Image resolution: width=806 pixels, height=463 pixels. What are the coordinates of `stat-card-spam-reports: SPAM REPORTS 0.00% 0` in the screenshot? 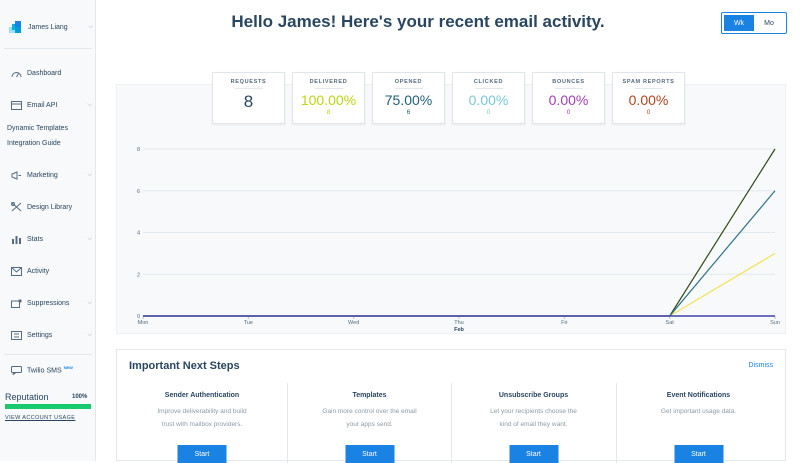 It's located at (648, 98).